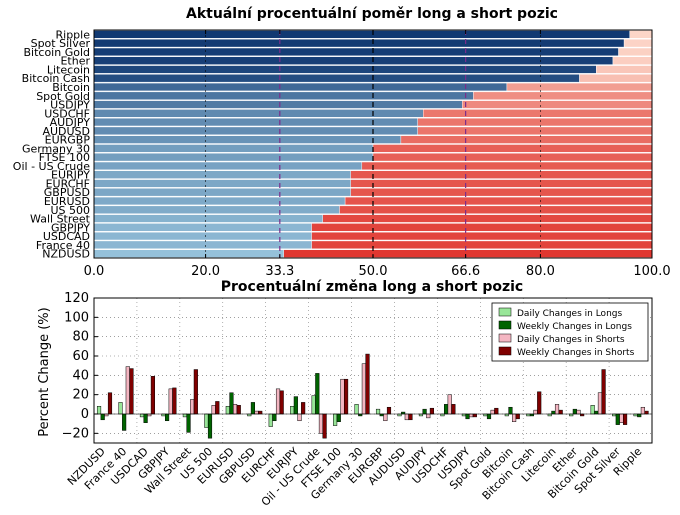  What do you see at coordinates (540, 271) in the screenshot?
I see `x-tick-label: 80.0` at bounding box center [540, 271].